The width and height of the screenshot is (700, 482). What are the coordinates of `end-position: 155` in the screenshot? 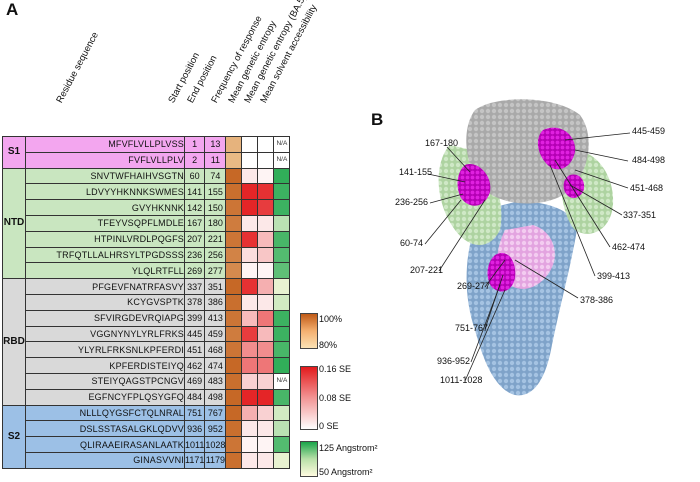 It's located at (215, 192).